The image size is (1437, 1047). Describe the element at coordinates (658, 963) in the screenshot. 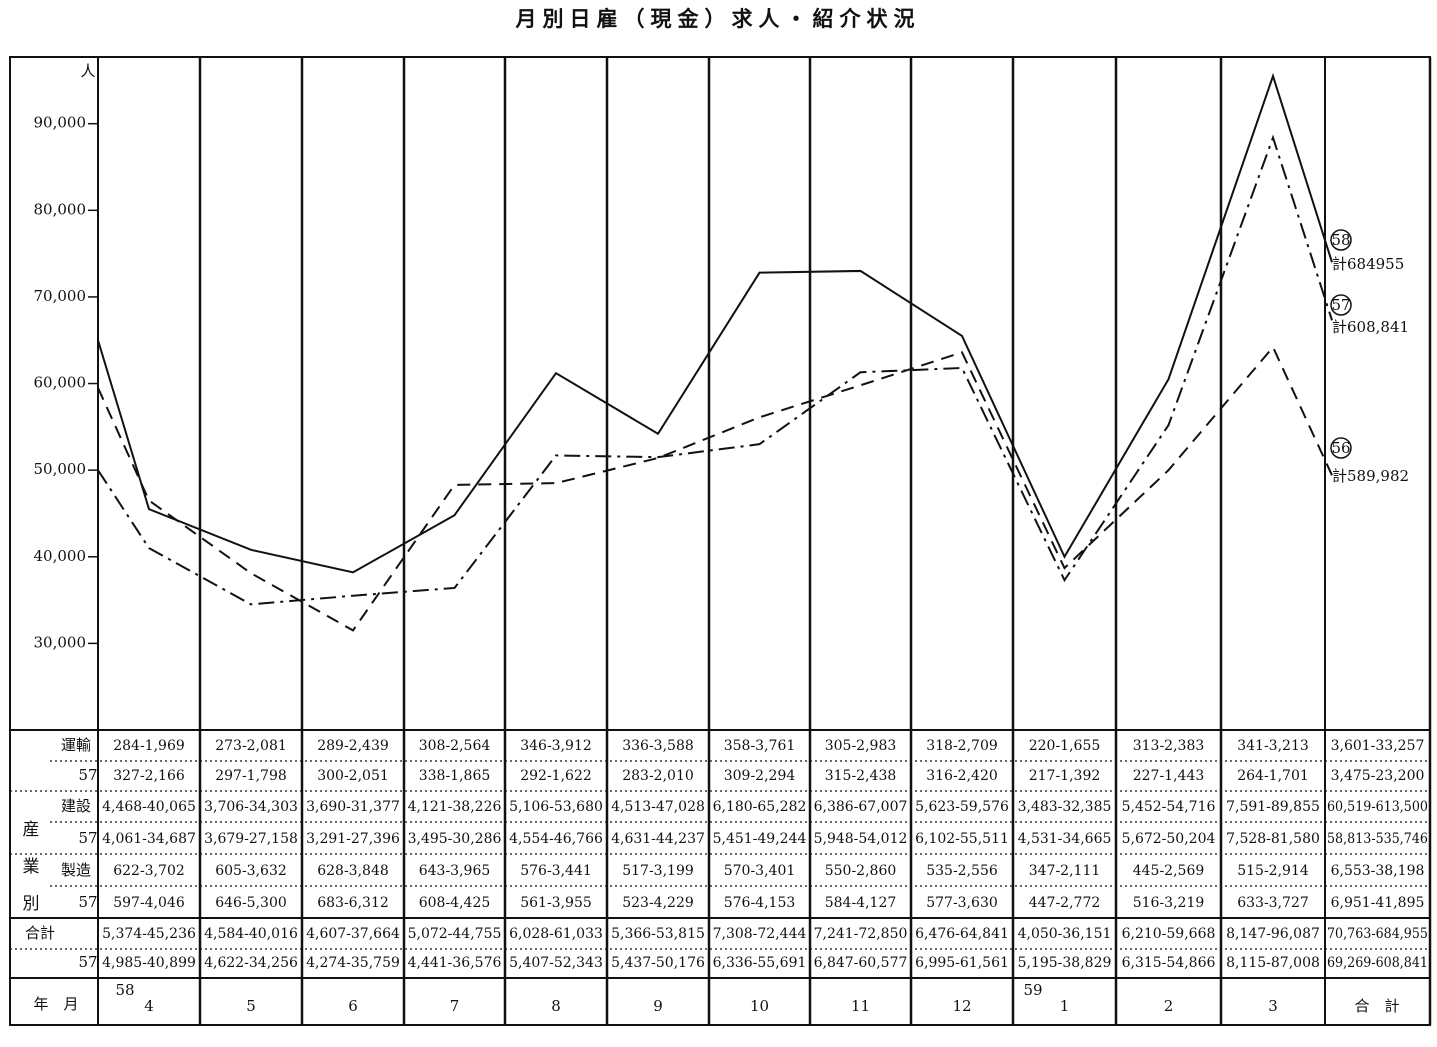

I see `table-cell: 5,437-50,176` at that location.